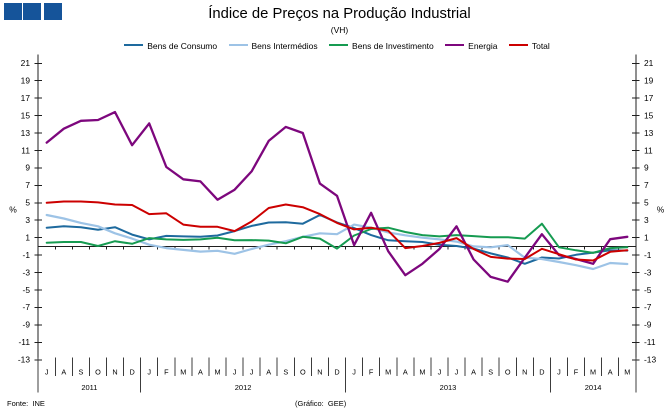 Image resolution: width=671 pixels, height=414 pixels. Describe the element at coordinates (448, 387) in the screenshot. I see `svg-text: 2013` at that location.